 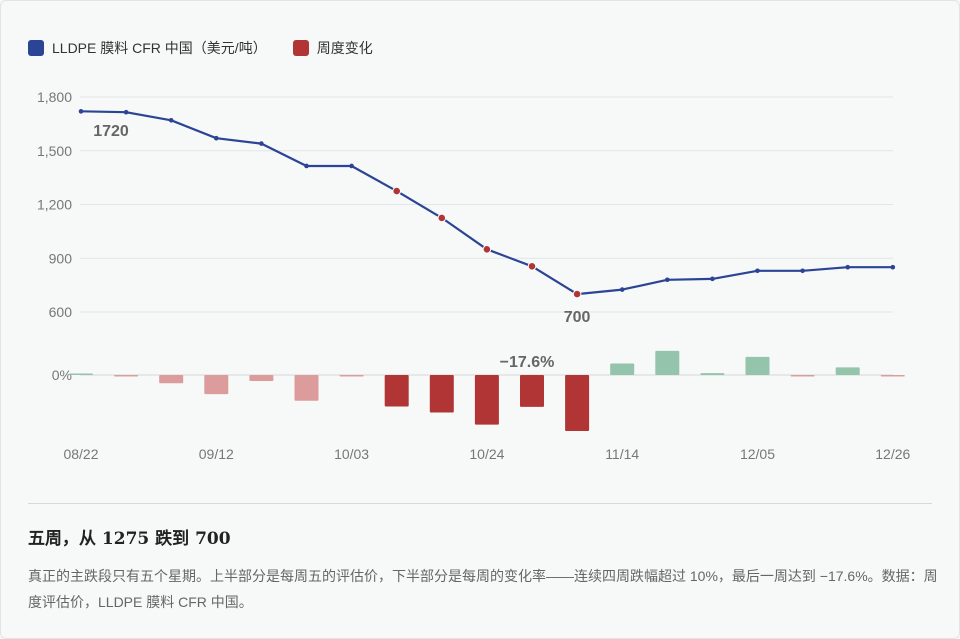 I want to click on x-tick-label: 09/12, so click(x=216, y=454).